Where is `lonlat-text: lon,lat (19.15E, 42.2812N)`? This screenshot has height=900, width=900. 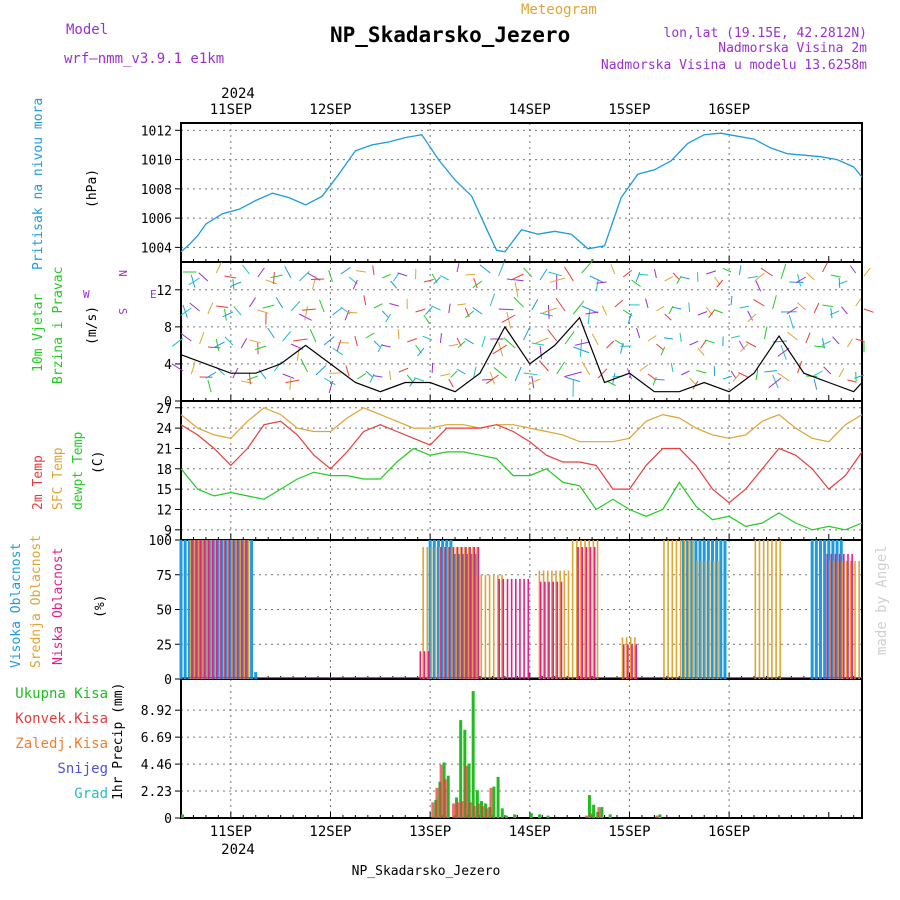
lonlat-text: lon,lat (19.15E, 42.2812N) is located at coordinates (766, 33).